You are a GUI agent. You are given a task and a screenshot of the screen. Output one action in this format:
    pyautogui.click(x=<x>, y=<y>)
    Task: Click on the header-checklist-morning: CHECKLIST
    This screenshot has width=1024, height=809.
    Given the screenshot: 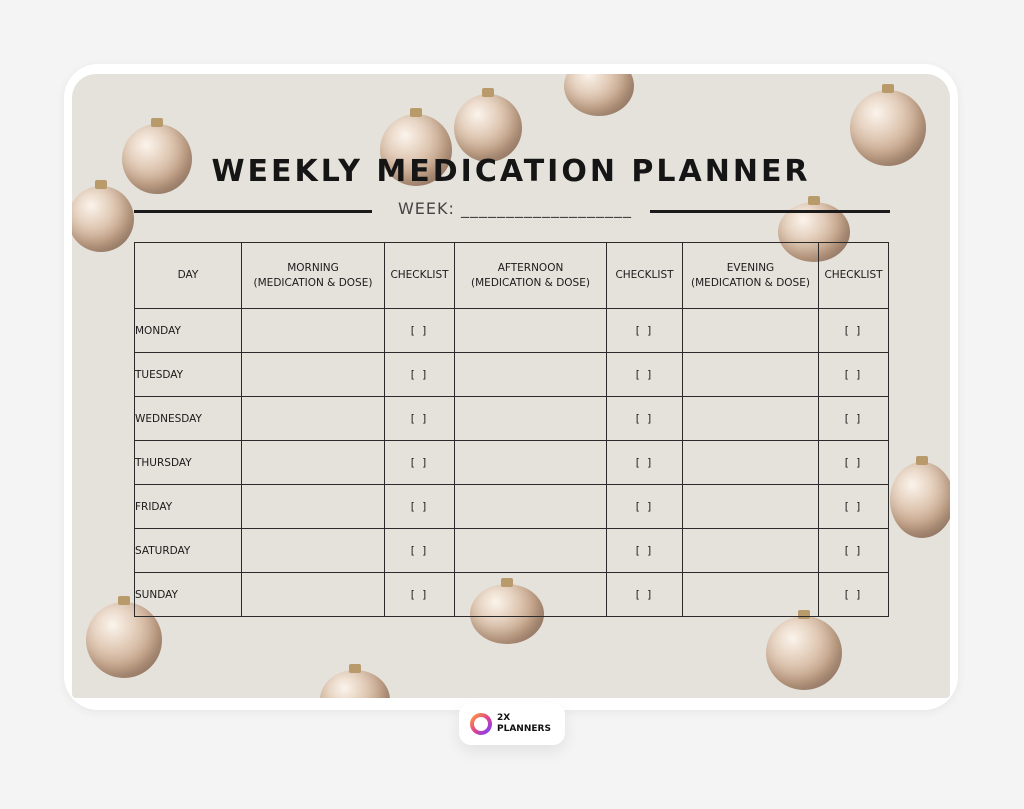 What is the action you would take?
    pyautogui.click(x=419, y=275)
    